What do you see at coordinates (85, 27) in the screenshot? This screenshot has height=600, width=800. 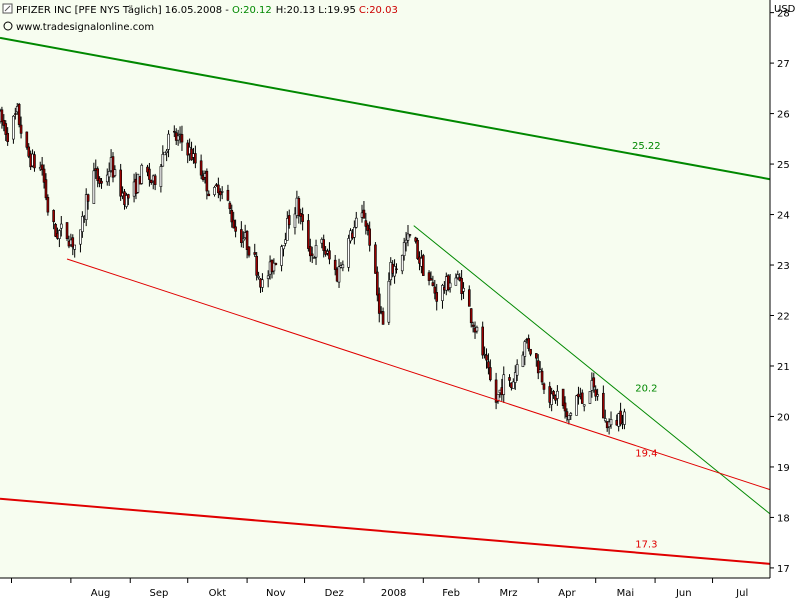 I see `source-label: www.tradesignalonline.com` at bounding box center [85, 27].